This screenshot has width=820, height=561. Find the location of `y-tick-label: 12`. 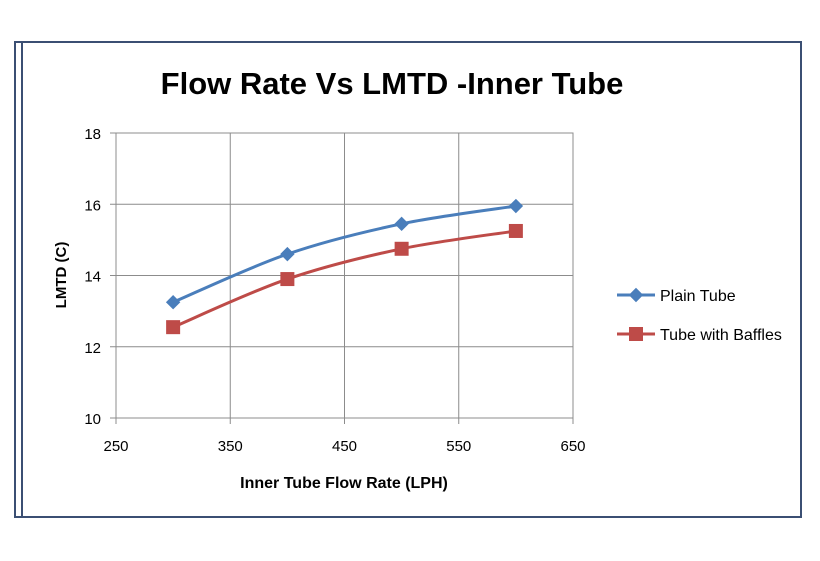

y-tick-label: 12 is located at coordinates (92, 348).